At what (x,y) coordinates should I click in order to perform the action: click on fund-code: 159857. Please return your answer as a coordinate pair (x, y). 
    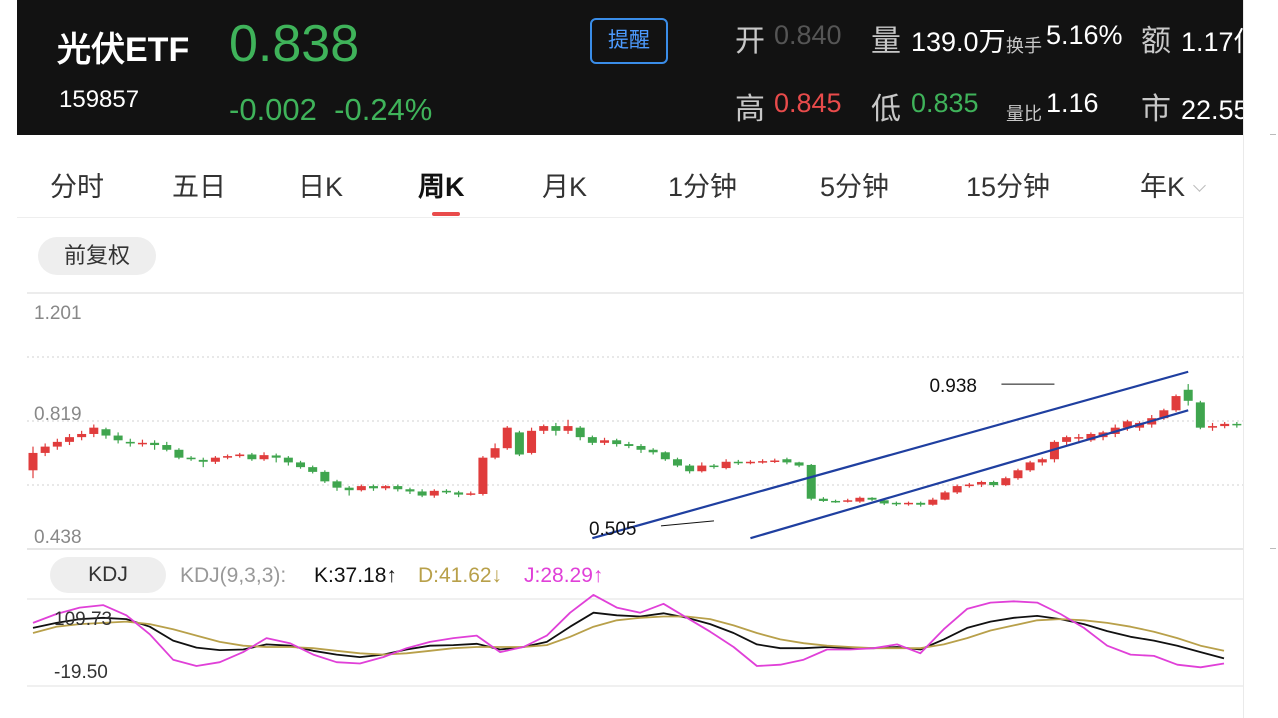
    Looking at the image, I should click on (99, 99).